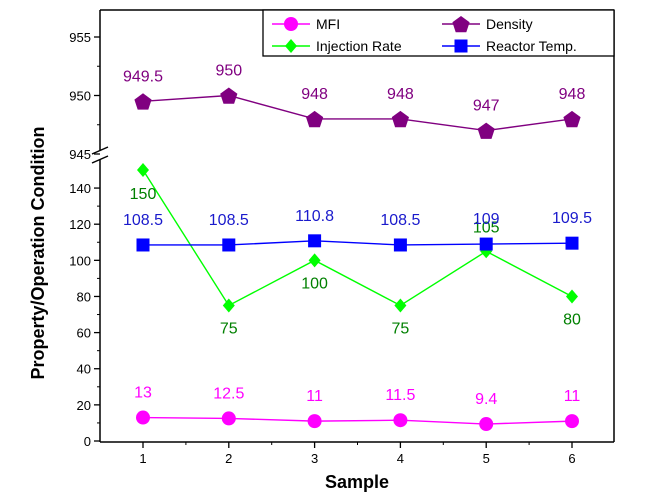 This screenshot has height=499, width=650. What do you see at coordinates (314, 458) in the screenshot?
I see `x-tick-label: 3` at bounding box center [314, 458].